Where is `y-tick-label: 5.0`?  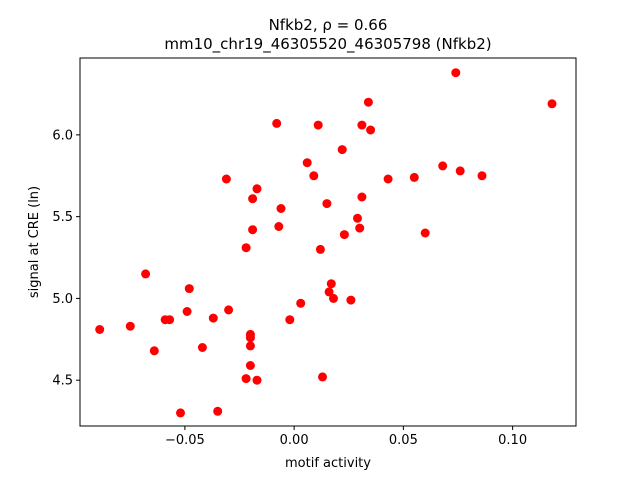
y-tick-label: 5.0 is located at coordinates (62, 299).